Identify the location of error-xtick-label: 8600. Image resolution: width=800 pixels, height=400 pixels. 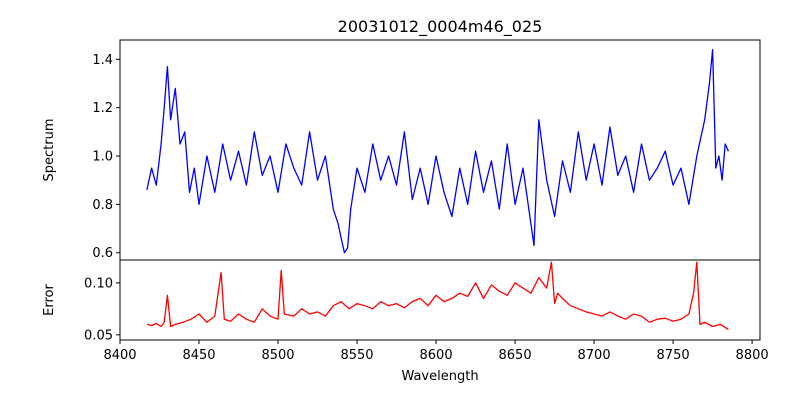
(436, 355).